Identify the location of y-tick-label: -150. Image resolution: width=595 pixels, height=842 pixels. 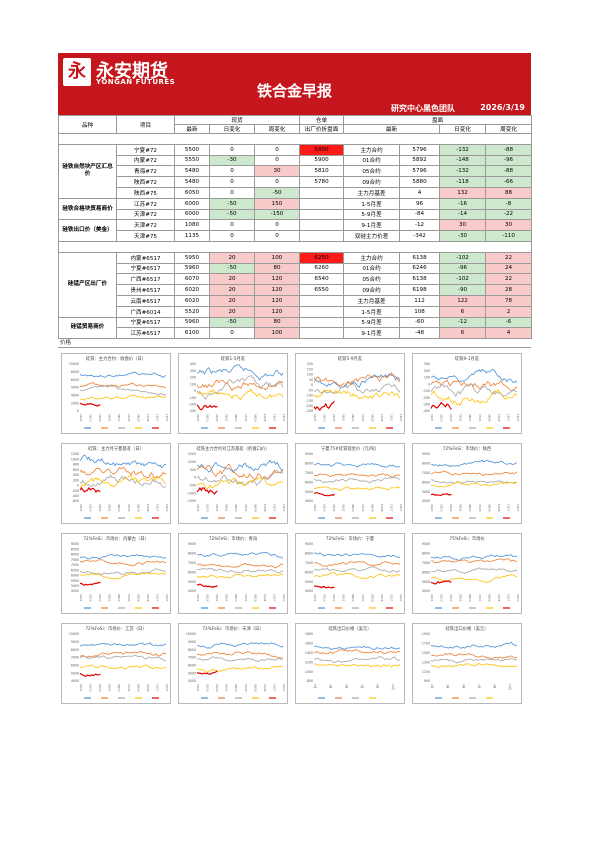
(309, 401).